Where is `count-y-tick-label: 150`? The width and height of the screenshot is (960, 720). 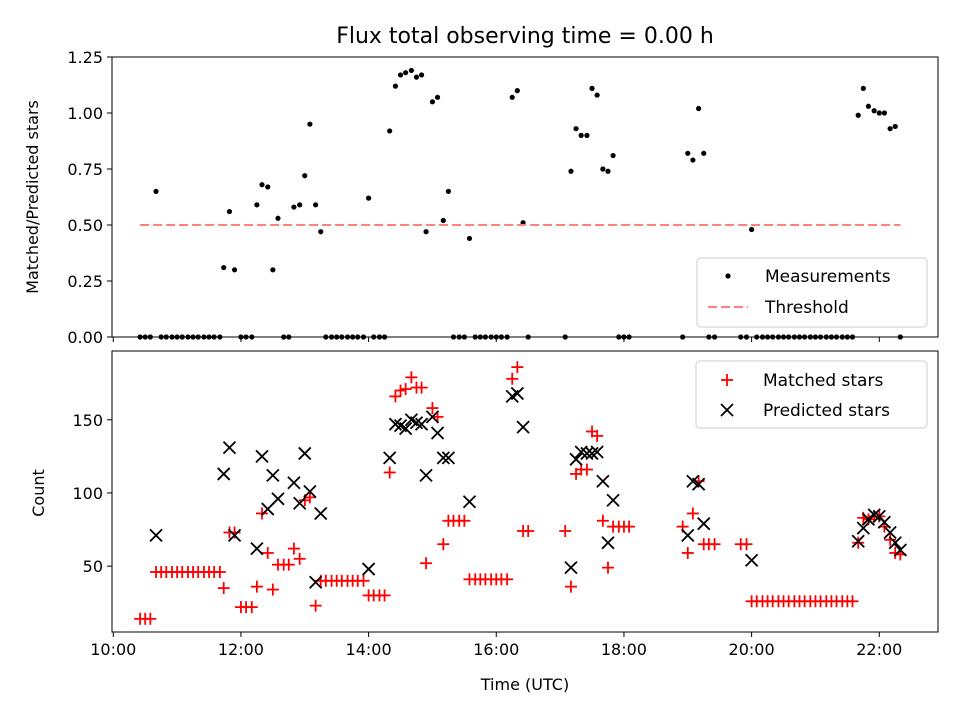 count-y-tick-label: 150 is located at coordinates (87, 420).